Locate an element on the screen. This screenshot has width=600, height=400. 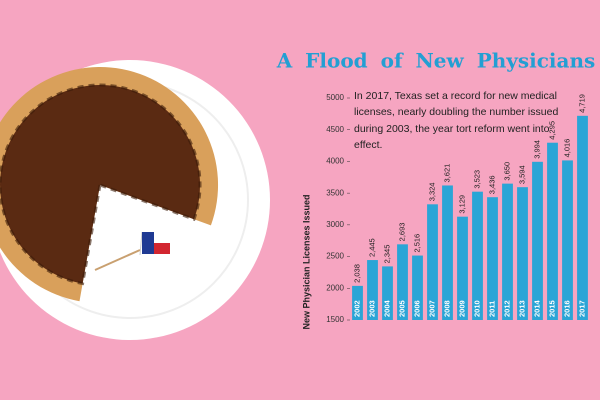
y-axis-label: New Physician Licenses Issued is located at coordinates (306, 261).